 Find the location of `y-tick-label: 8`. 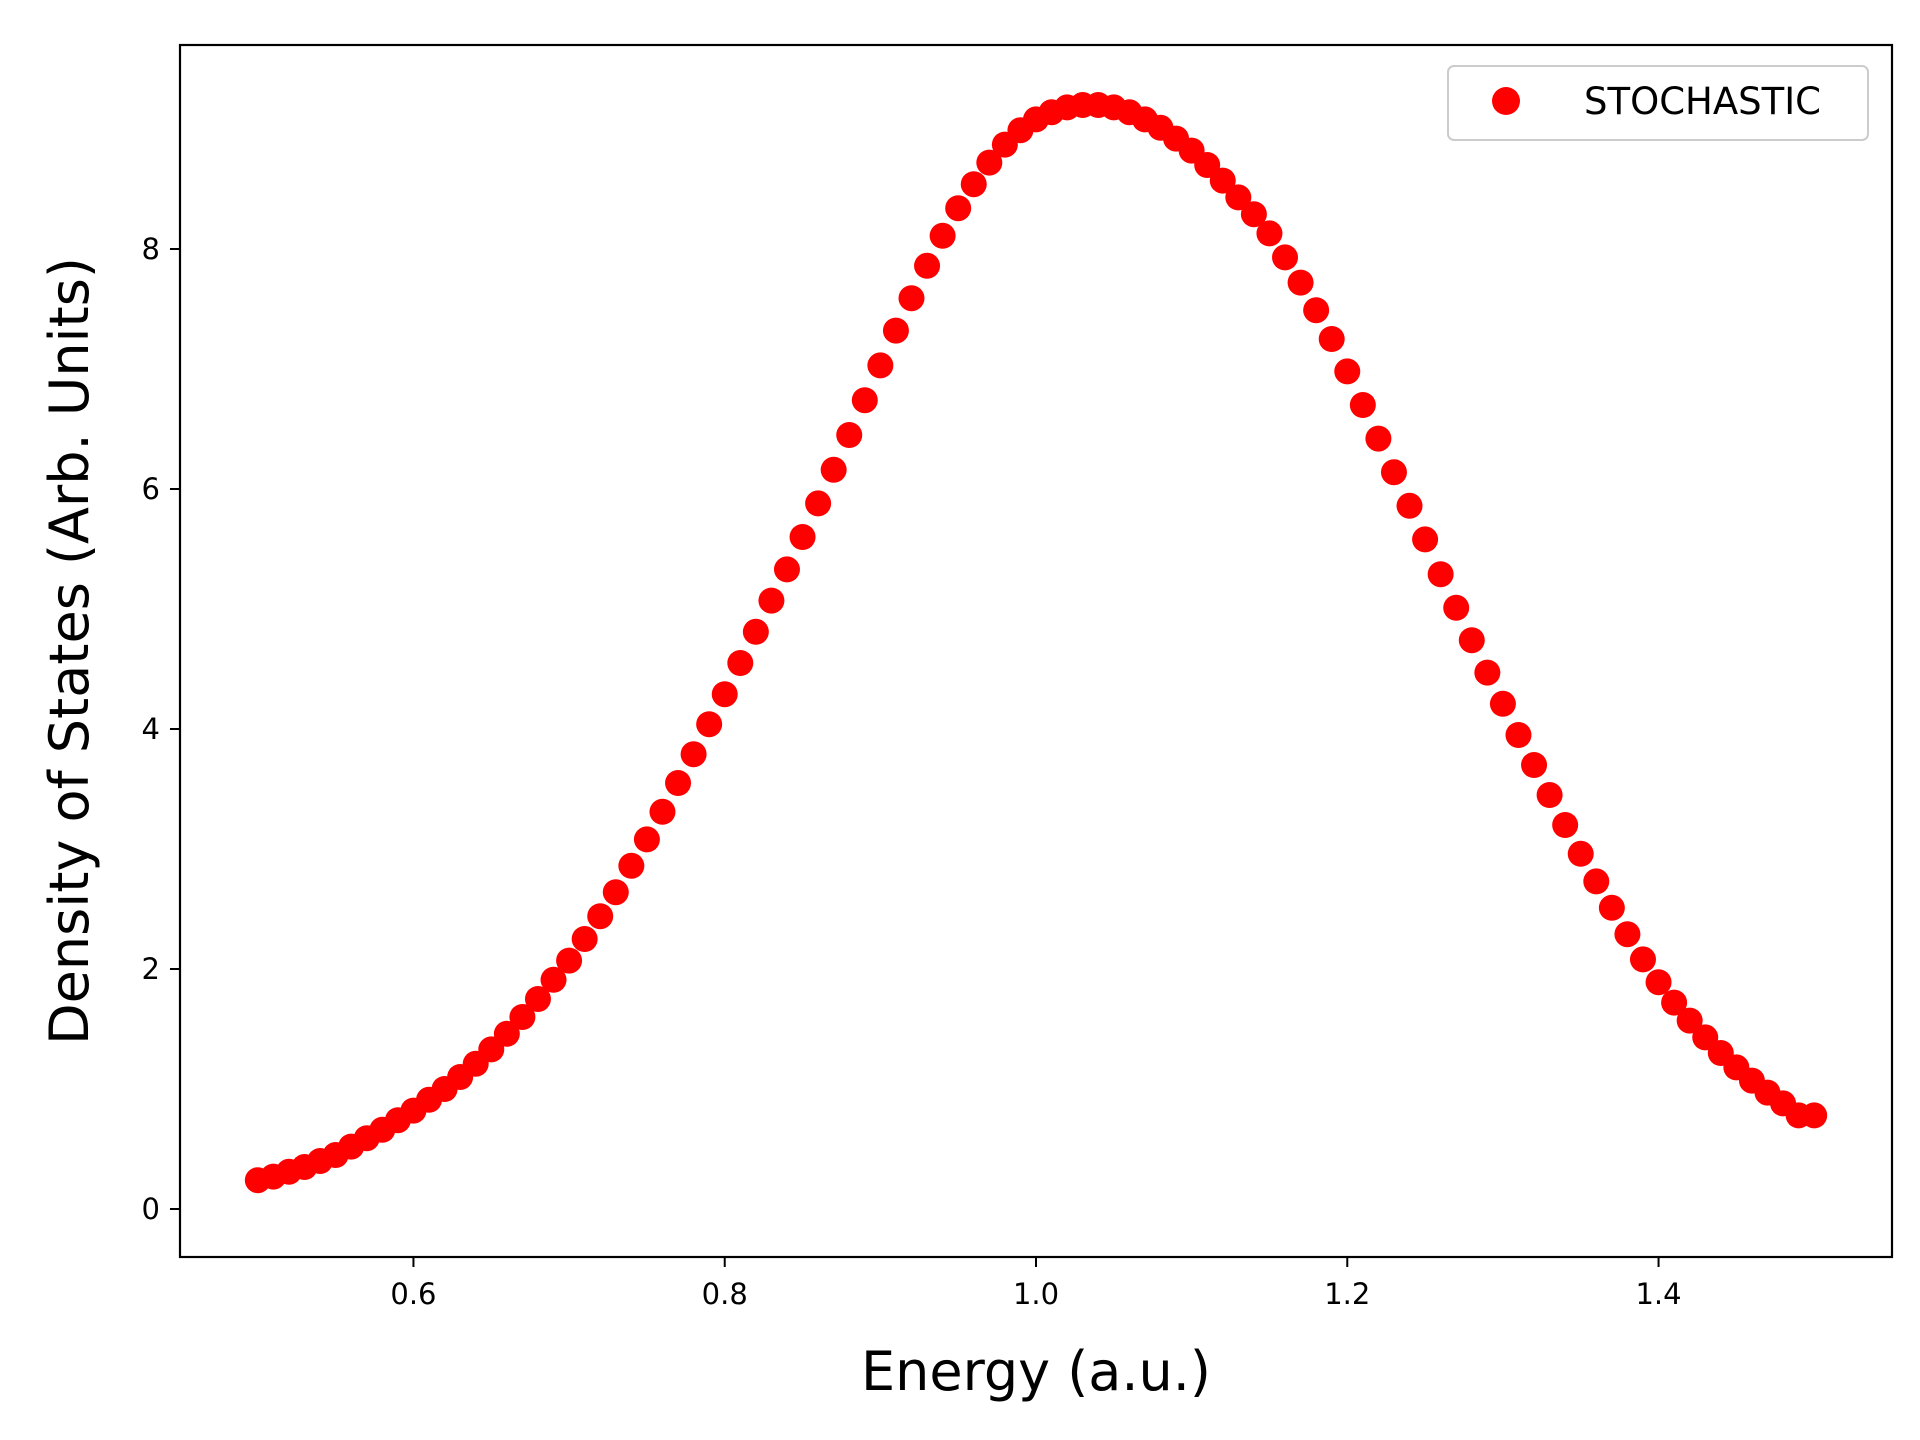

y-tick-label: 8 is located at coordinates (151, 249).